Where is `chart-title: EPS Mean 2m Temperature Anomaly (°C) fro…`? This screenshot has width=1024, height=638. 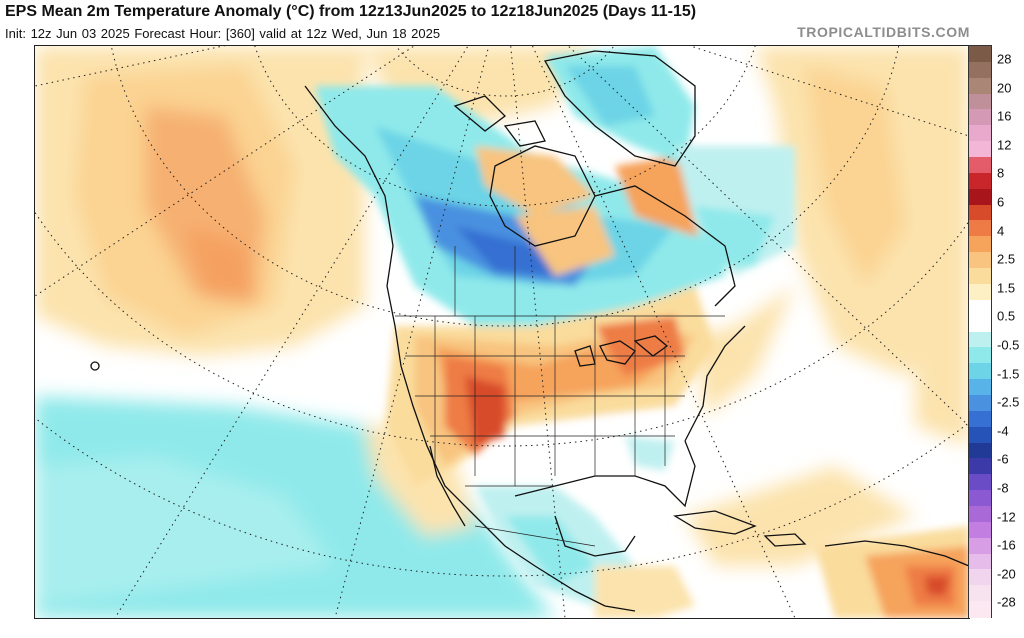
chart-title: EPS Mean 2m Temperature Anomaly (°C) fro… is located at coordinates (351, 11).